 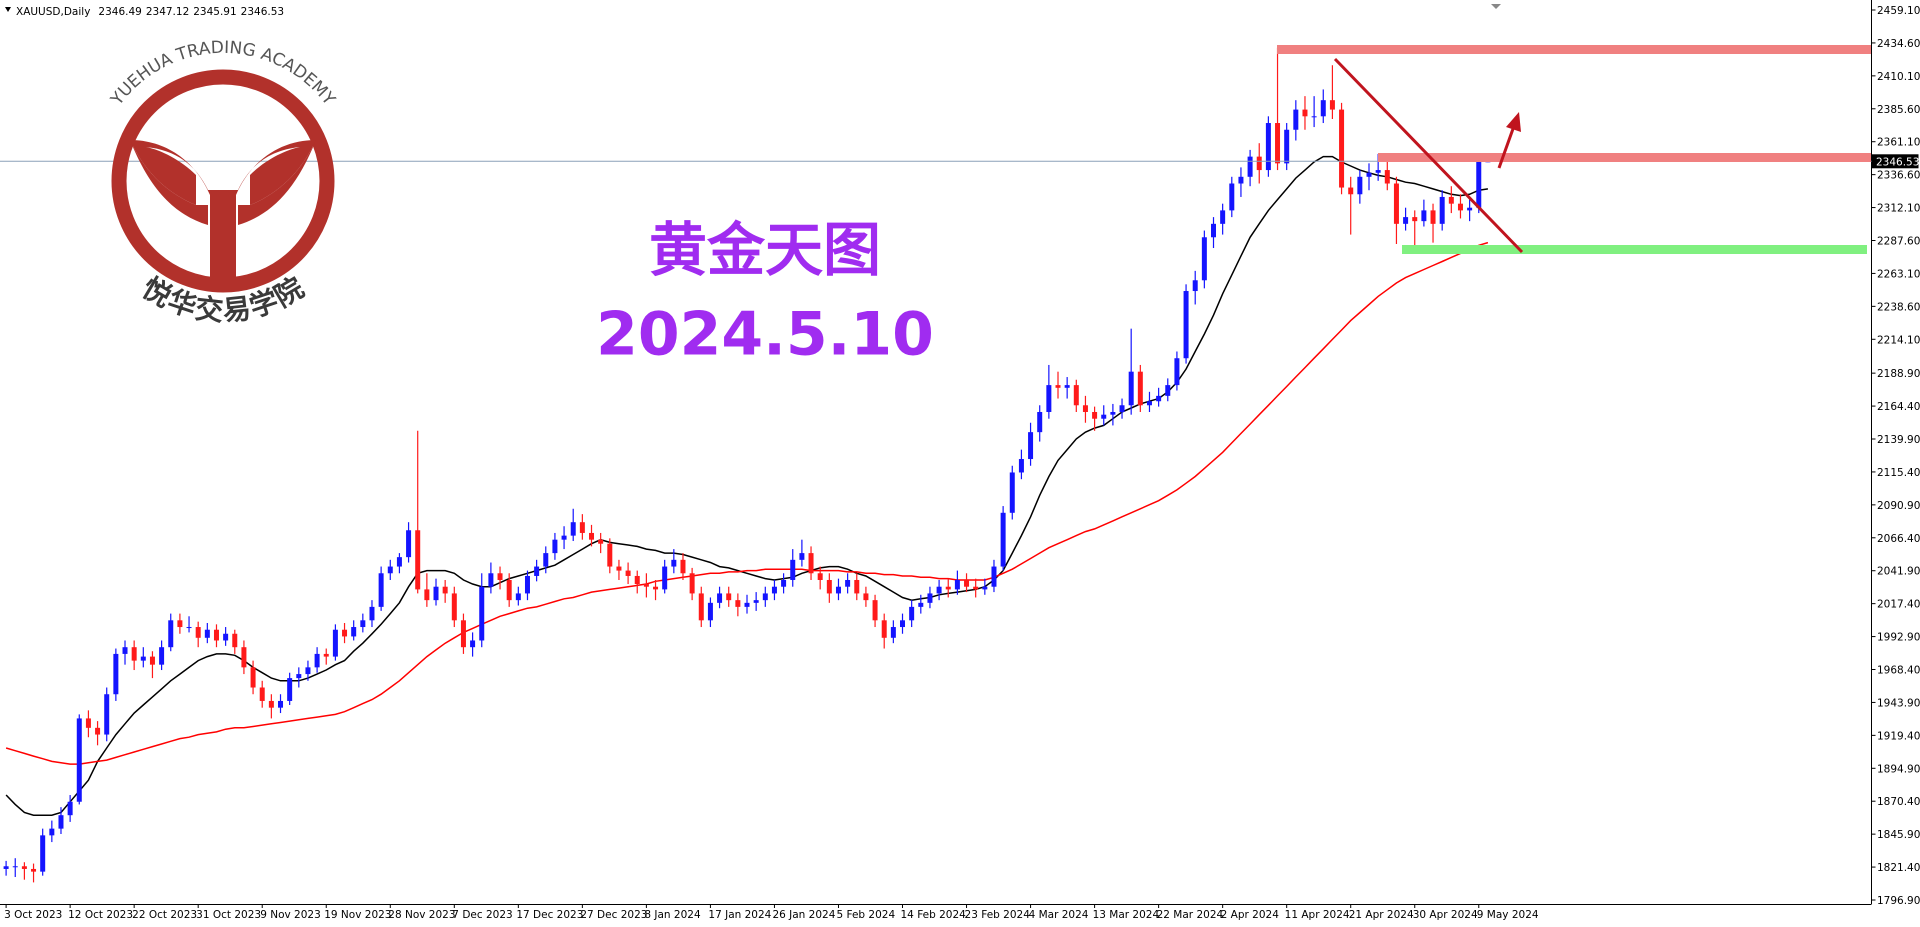 I want to click on y-tick-label: 1992.90, so click(x=1898, y=638).